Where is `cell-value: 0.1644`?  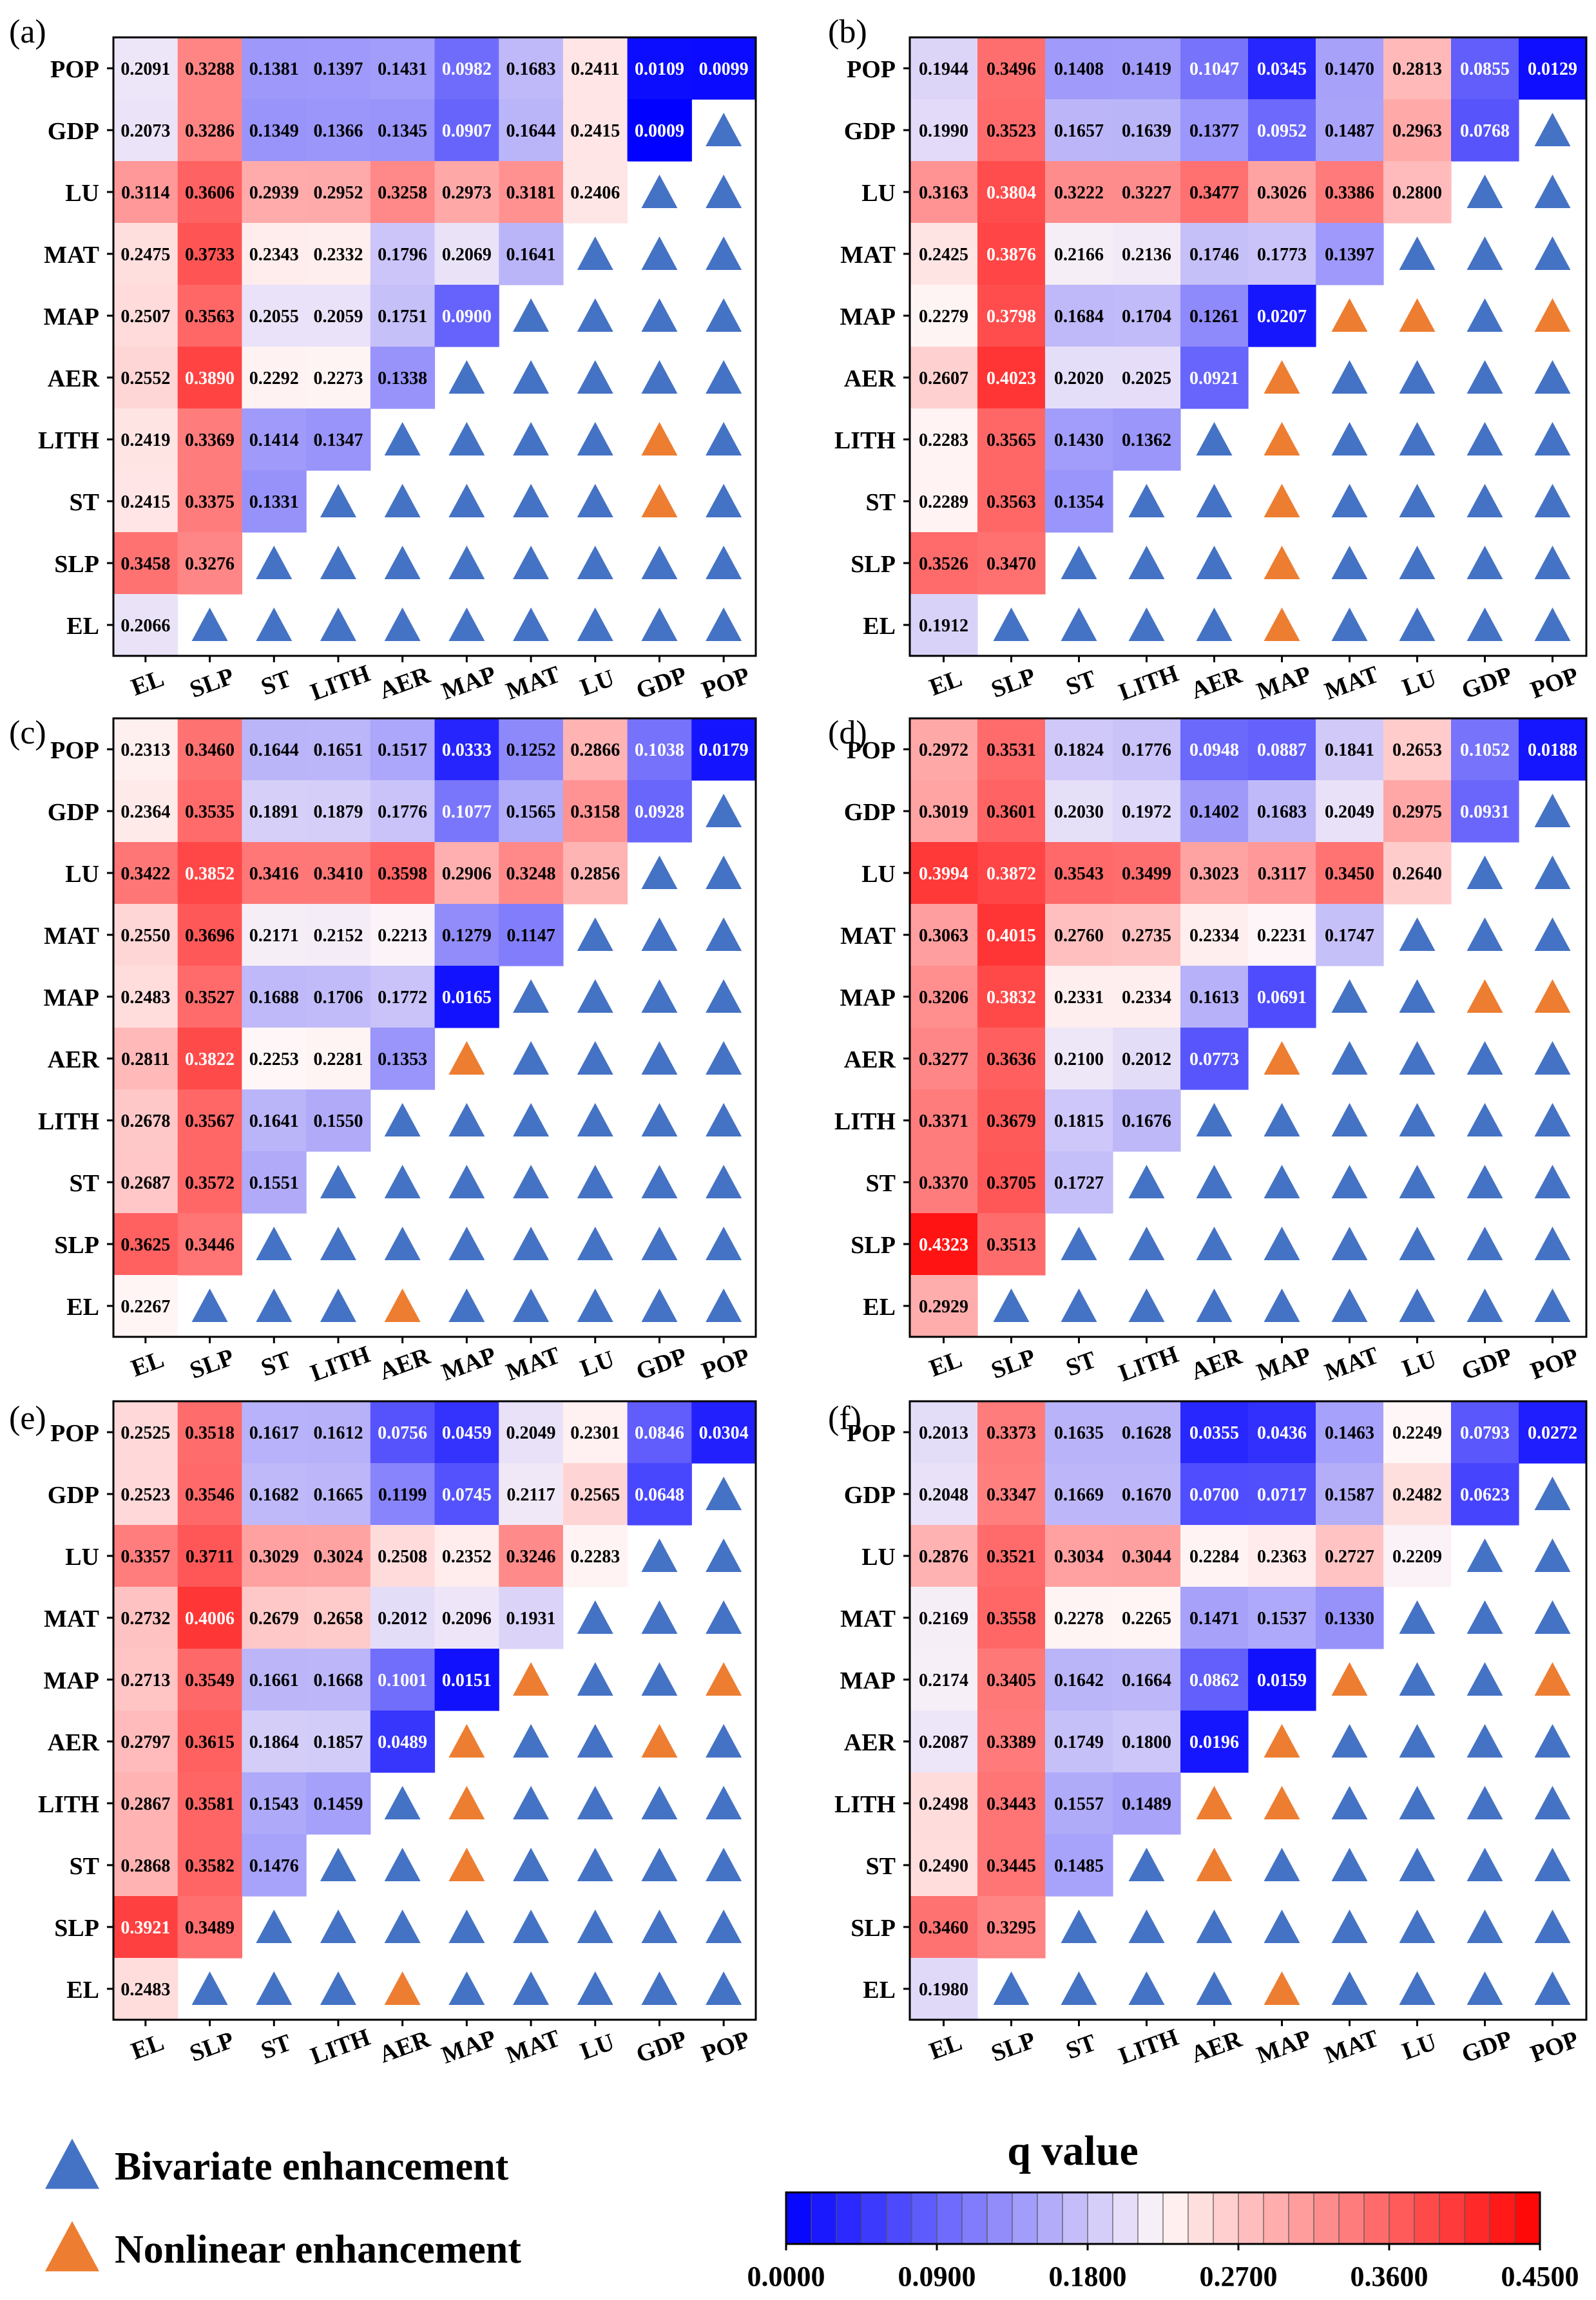 cell-value: 0.1644 is located at coordinates (274, 750).